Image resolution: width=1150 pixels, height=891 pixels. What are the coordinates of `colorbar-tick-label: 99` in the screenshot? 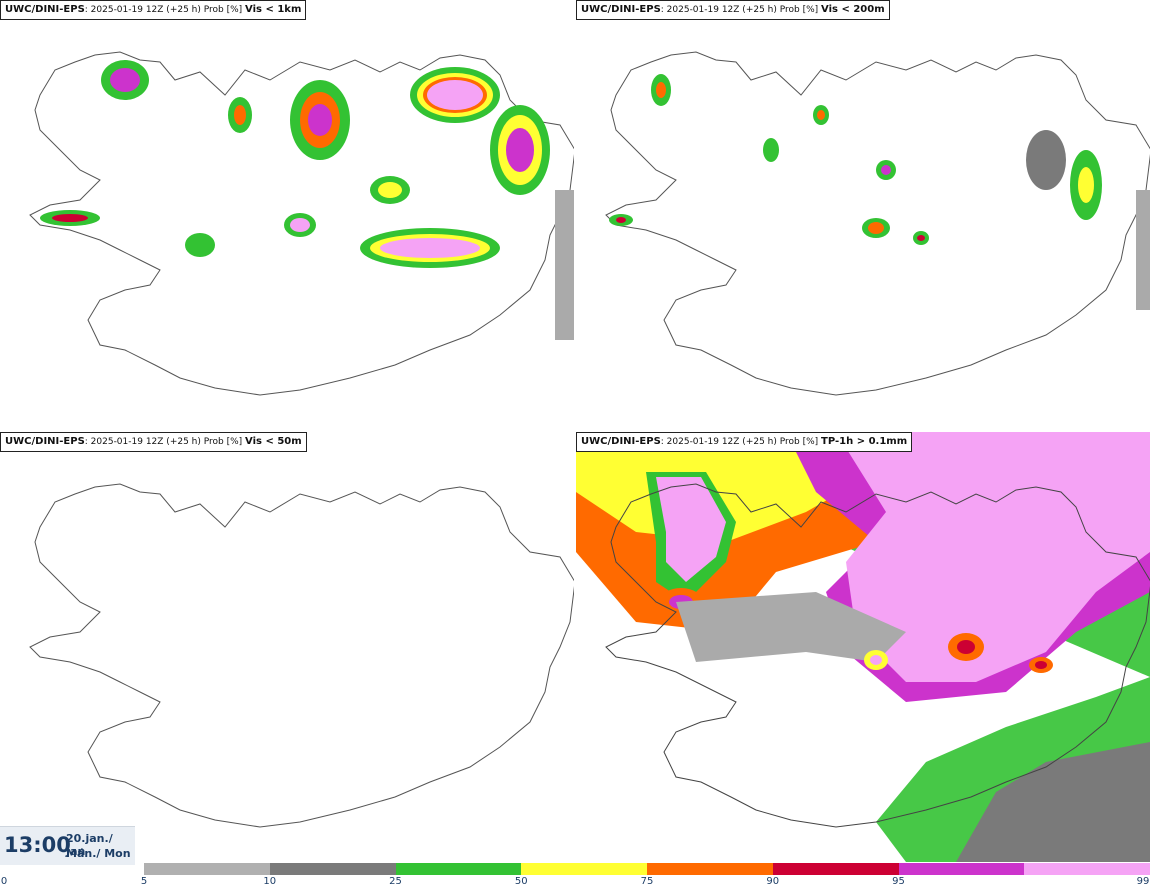 It's located at (1143, 881).